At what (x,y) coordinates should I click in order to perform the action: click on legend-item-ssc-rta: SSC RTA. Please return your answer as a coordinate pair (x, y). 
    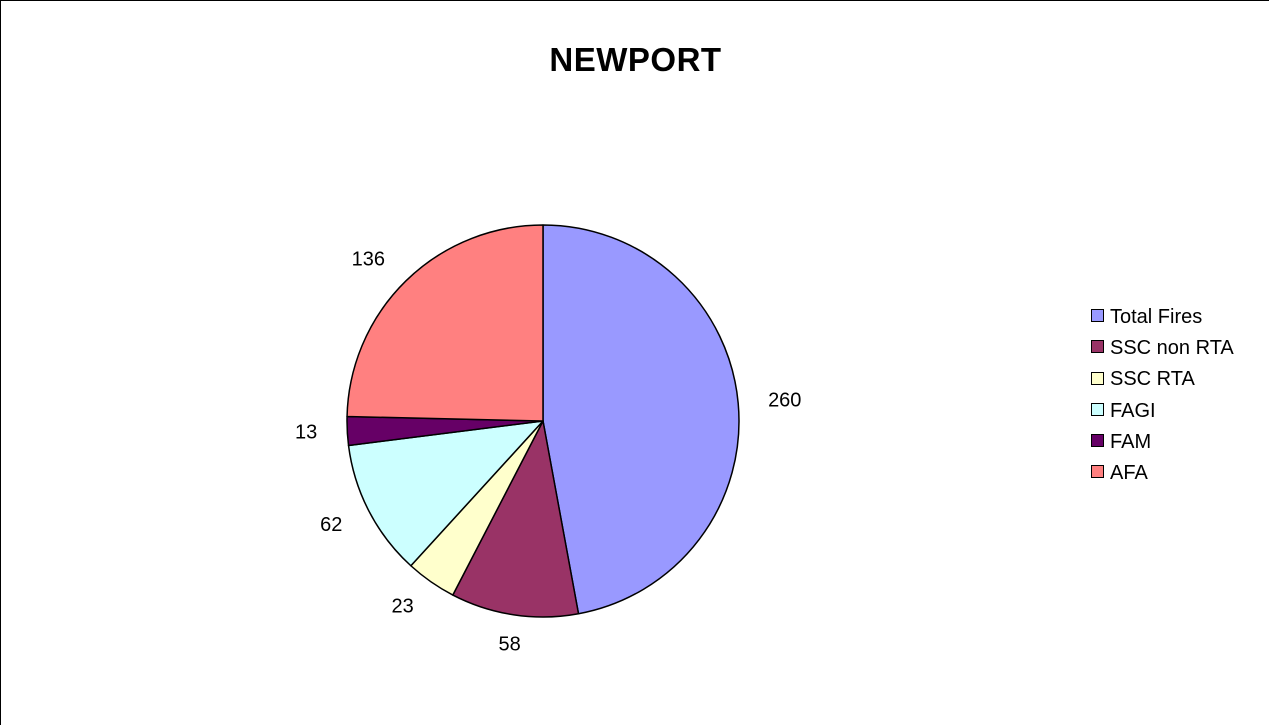
    Looking at the image, I should click on (1162, 379).